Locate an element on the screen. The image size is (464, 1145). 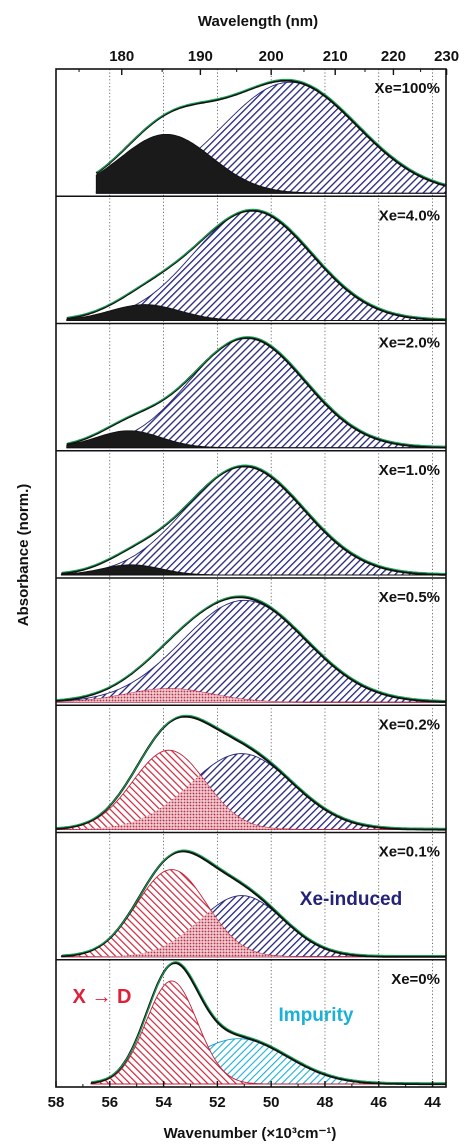
x2-axis-title: Wavelength (nm) is located at coordinates (258, 21).